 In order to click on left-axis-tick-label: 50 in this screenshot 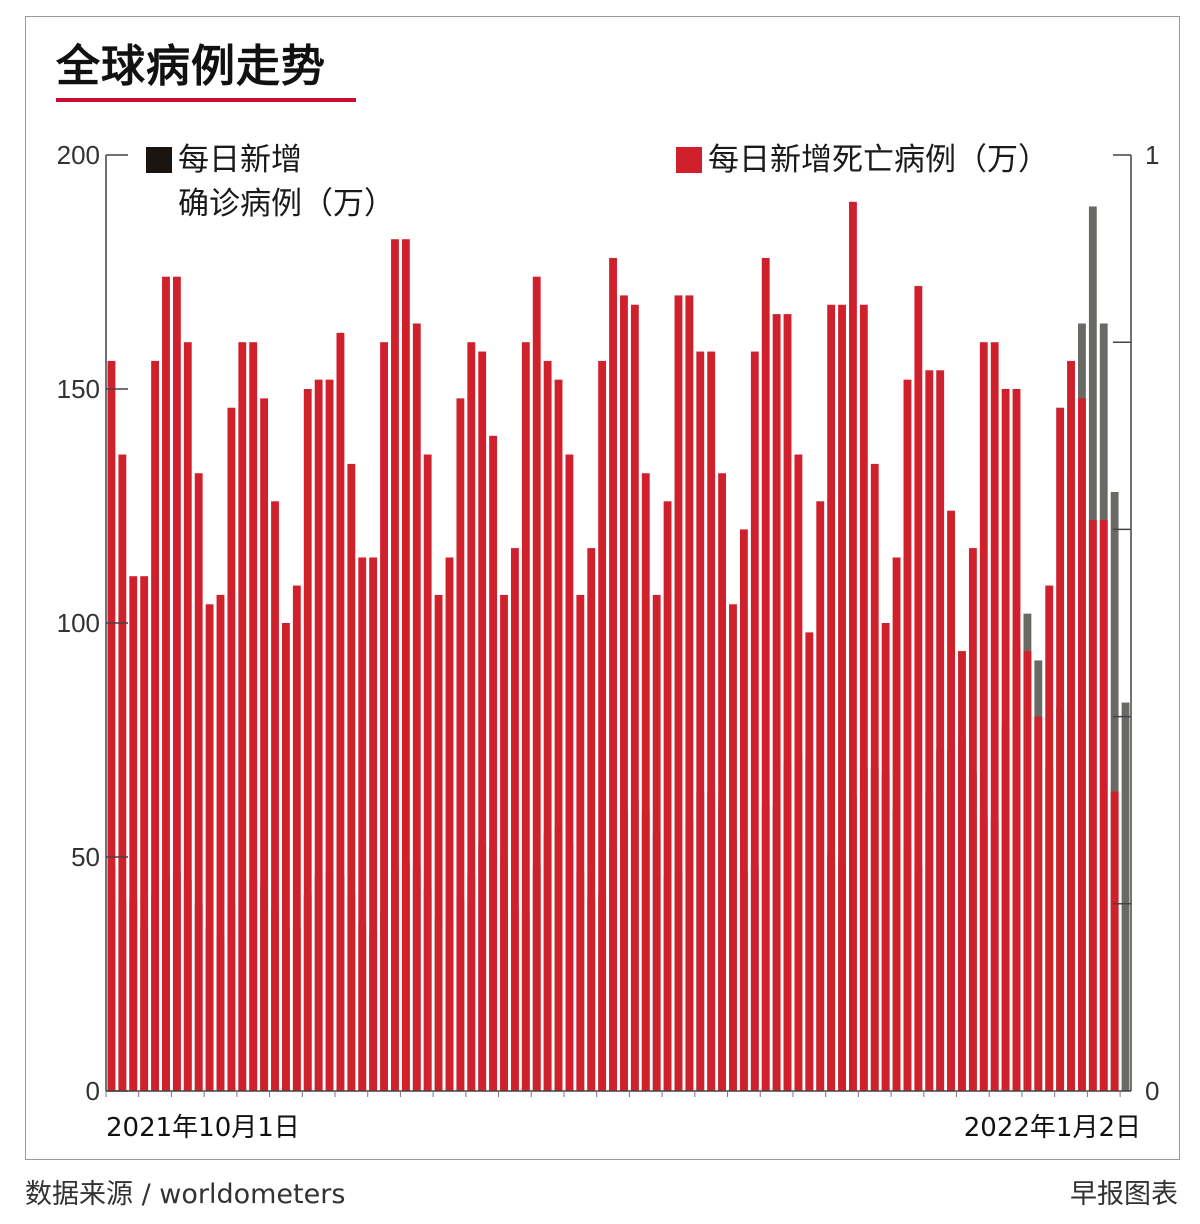, I will do `click(85, 857)`.